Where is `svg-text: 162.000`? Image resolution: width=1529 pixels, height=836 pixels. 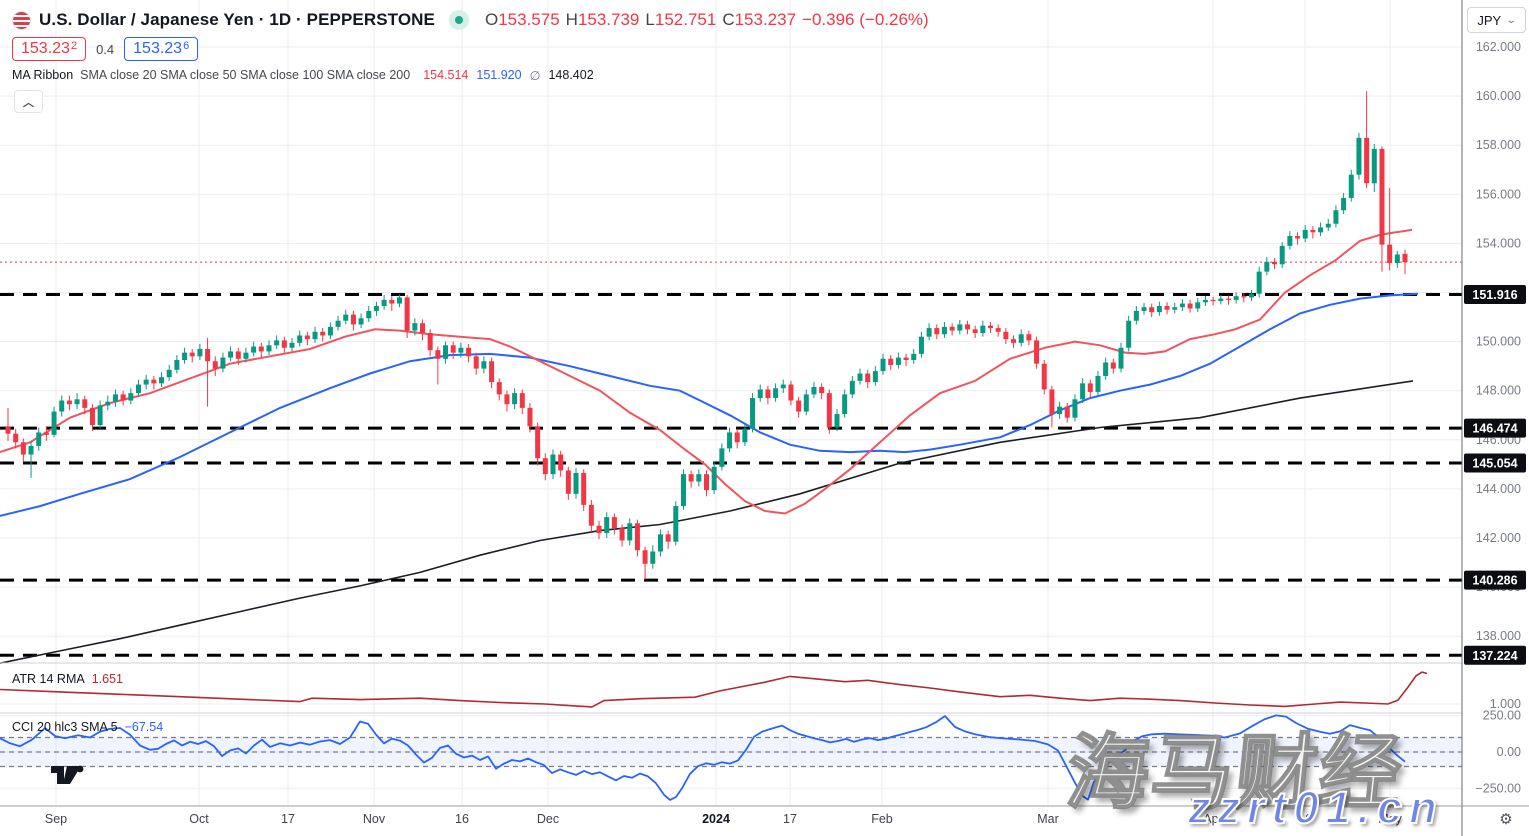 svg-text: 162.000 is located at coordinates (1498, 47).